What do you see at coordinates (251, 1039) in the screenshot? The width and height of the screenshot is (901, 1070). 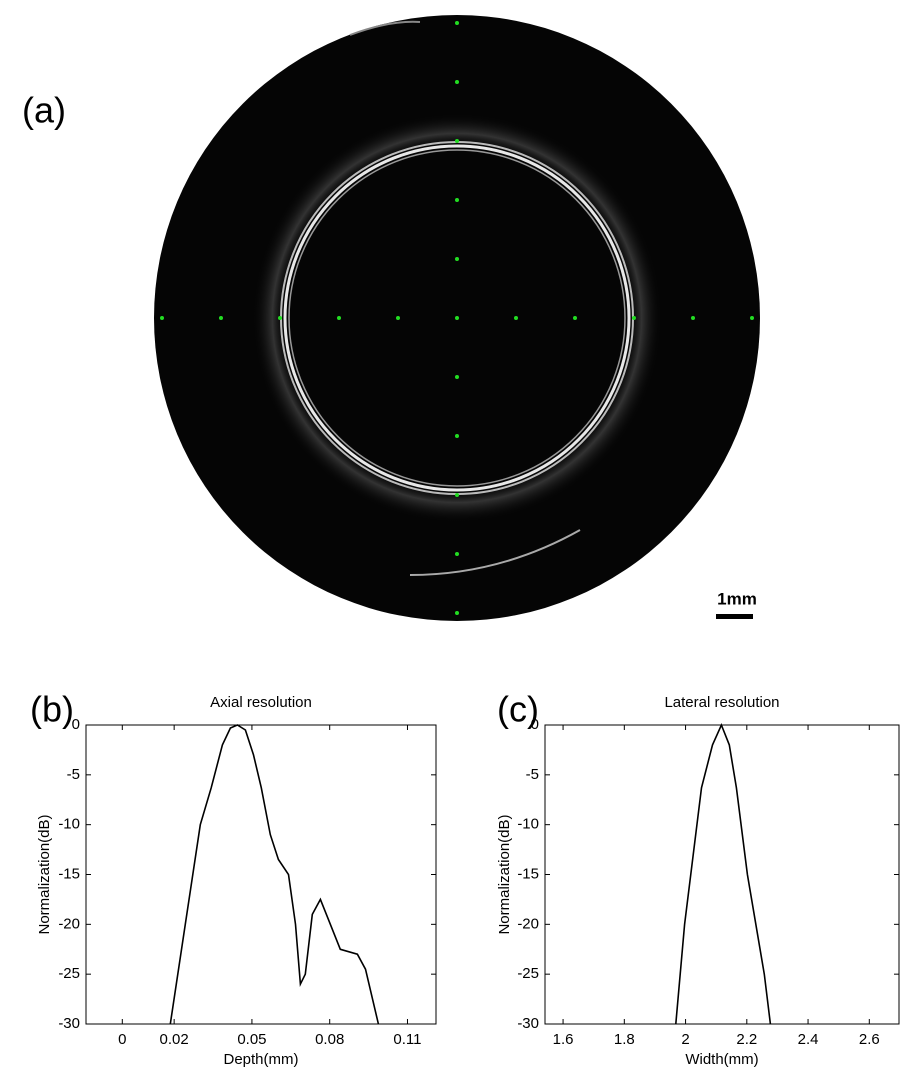 I see `x-tick-label: 0.05` at bounding box center [251, 1039].